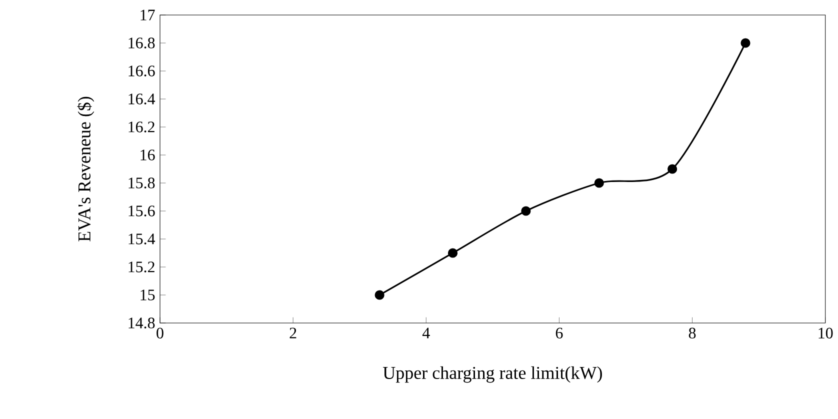 This screenshot has height=419, width=838. Describe the element at coordinates (141, 71) in the screenshot. I see `y-tick-label: 16.6` at that location.